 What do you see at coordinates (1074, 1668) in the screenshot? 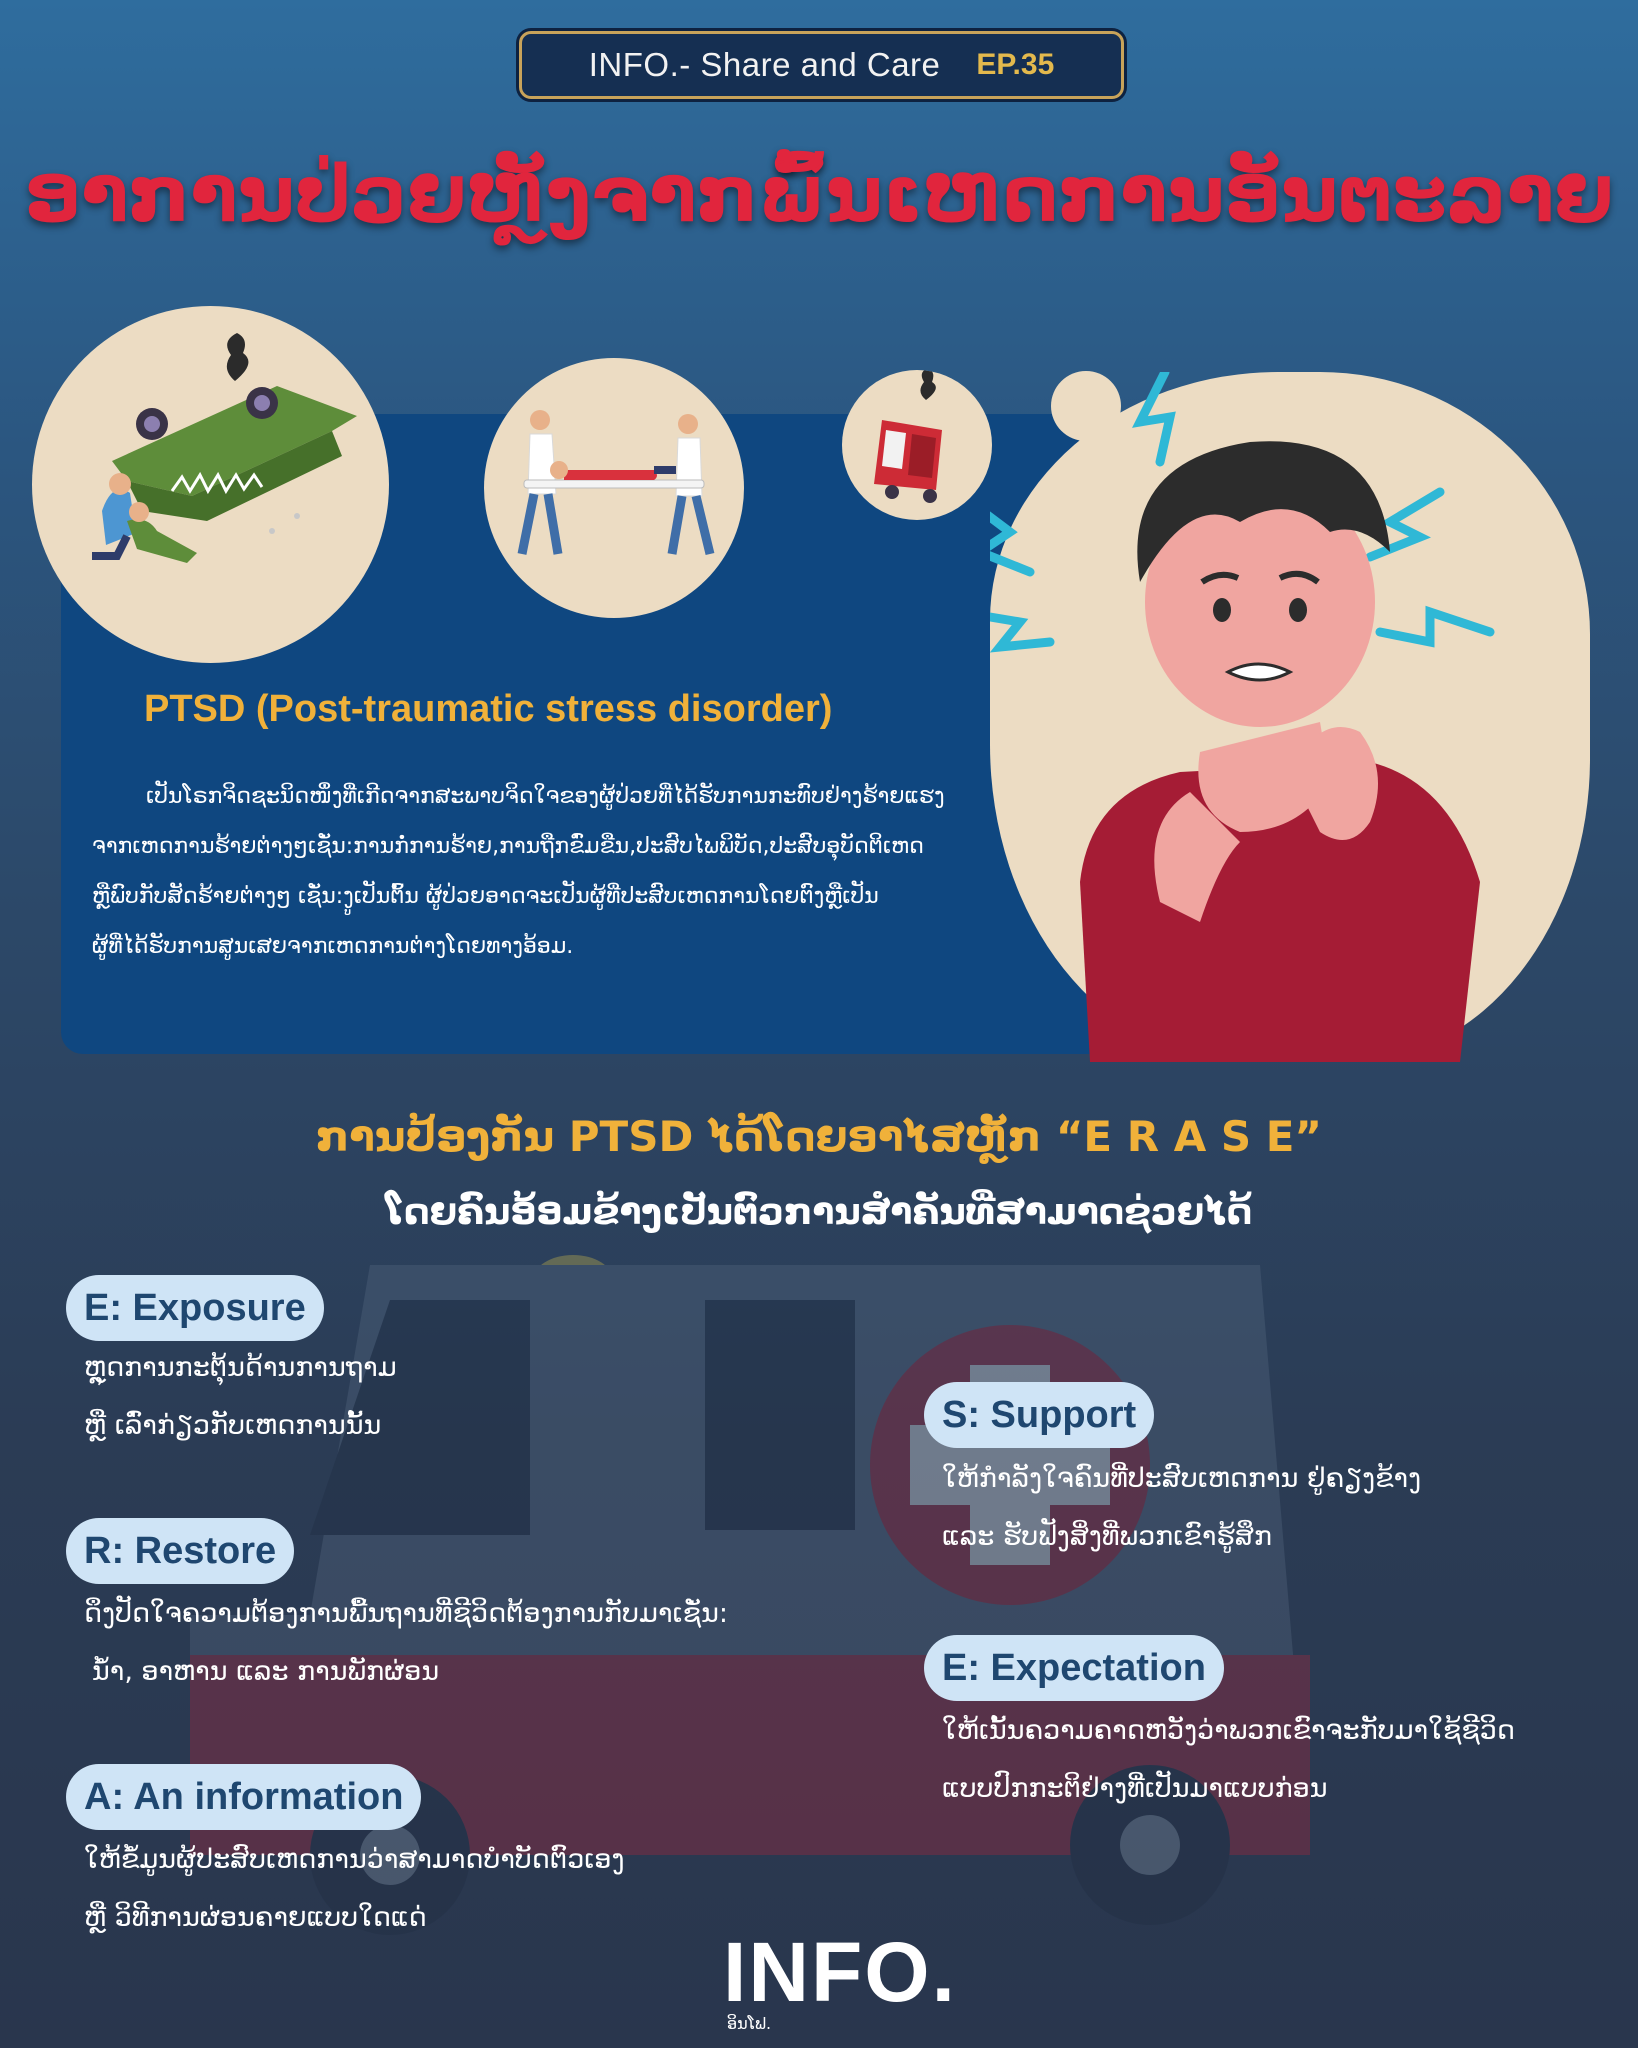
I see `erase-expectation-label: E: Expectation` at bounding box center [1074, 1668].